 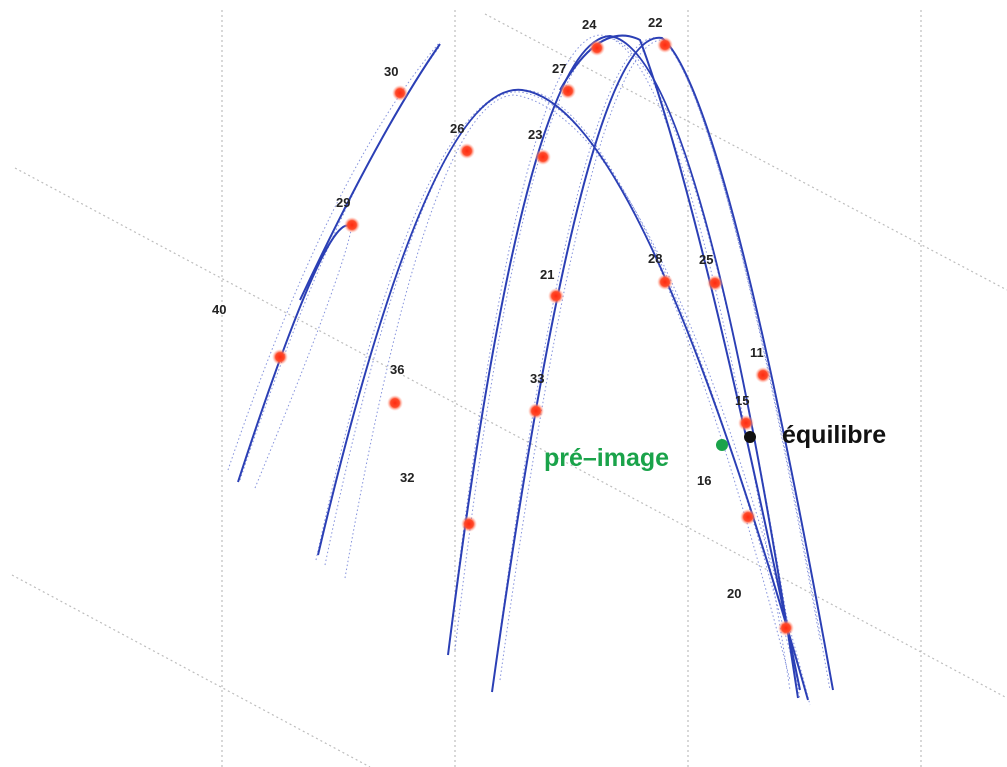 I want to click on label-24: 24, so click(x=589, y=24).